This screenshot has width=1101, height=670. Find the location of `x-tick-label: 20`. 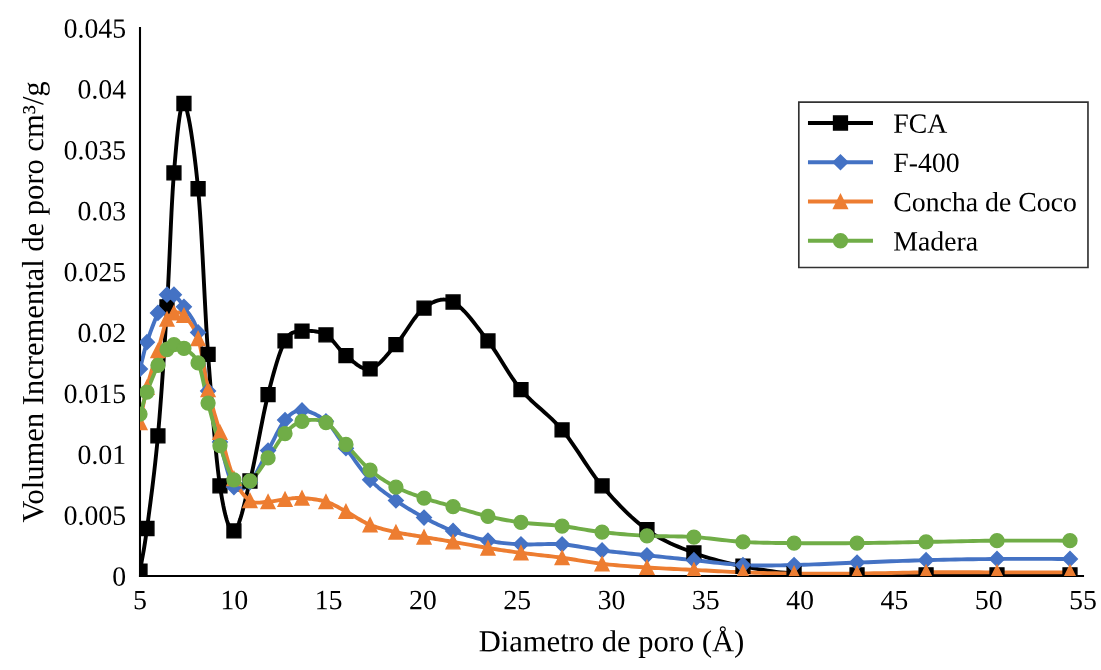

x-tick-label: 20 is located at coordinates (423, 600).